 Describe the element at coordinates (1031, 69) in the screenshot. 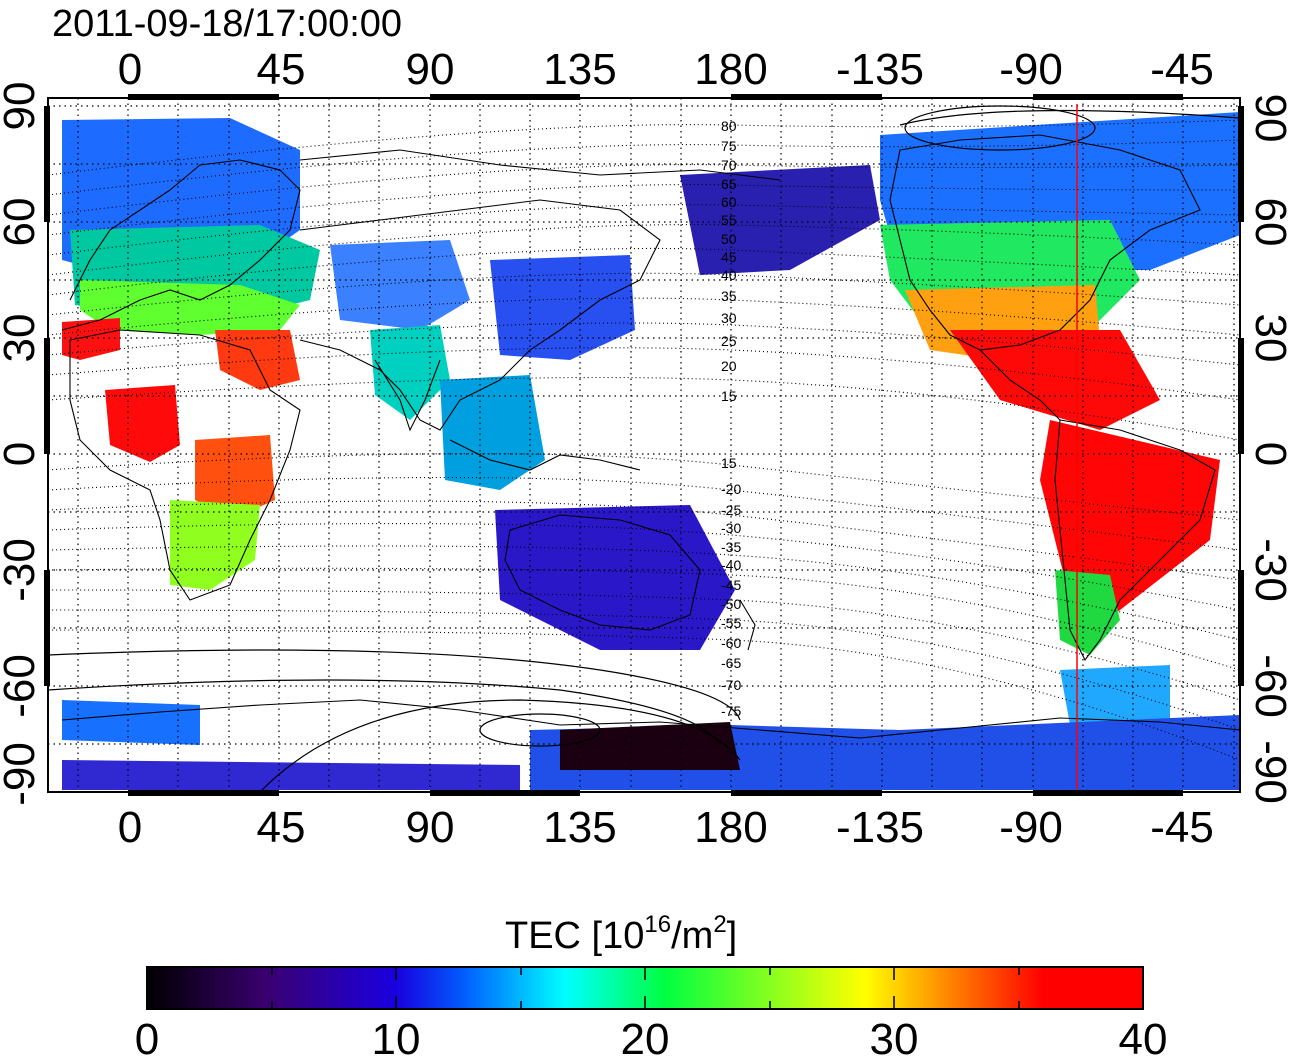

I see `top-lon-tick: -90` at that location.